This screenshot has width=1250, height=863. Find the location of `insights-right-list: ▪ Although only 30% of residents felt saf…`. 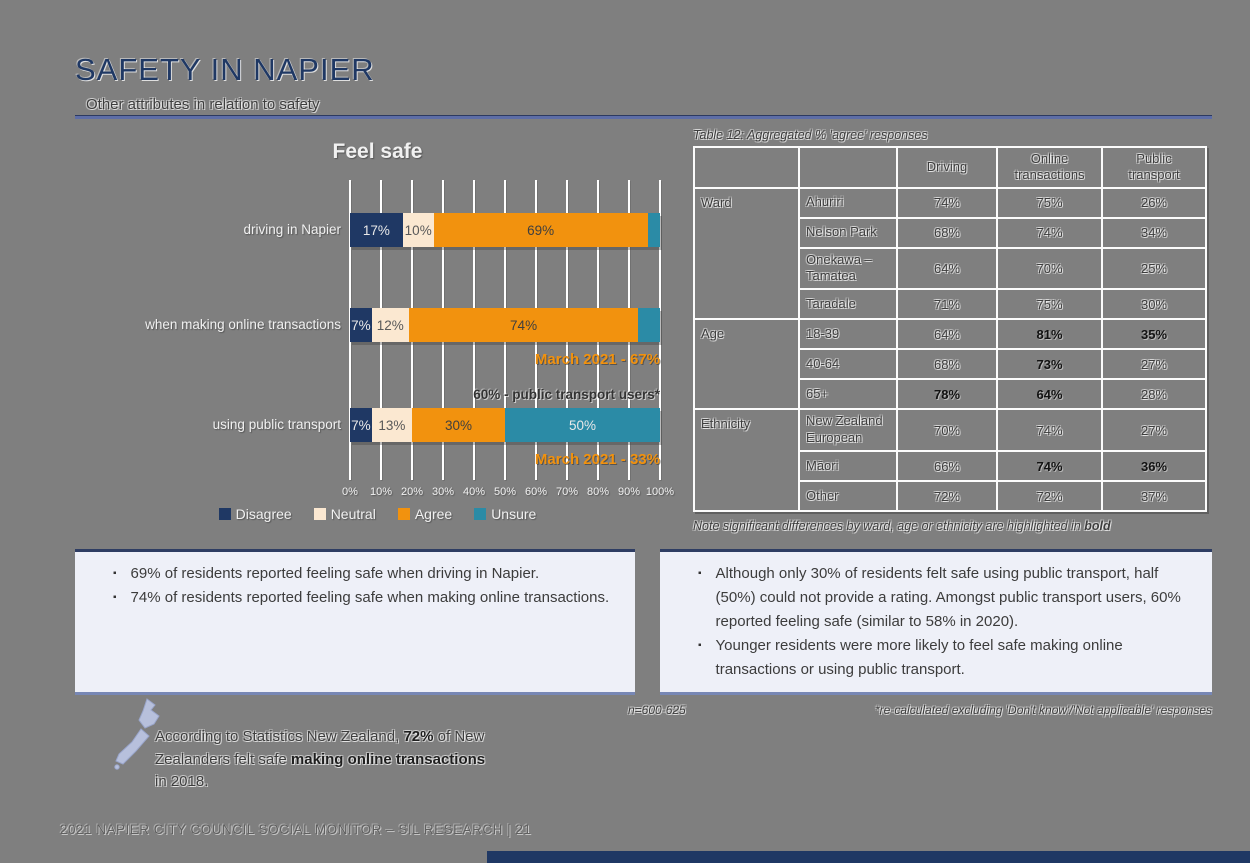

insights-right-list: ▪ Although only 30% of residents felt saf… is located at coordinates (934, 622).